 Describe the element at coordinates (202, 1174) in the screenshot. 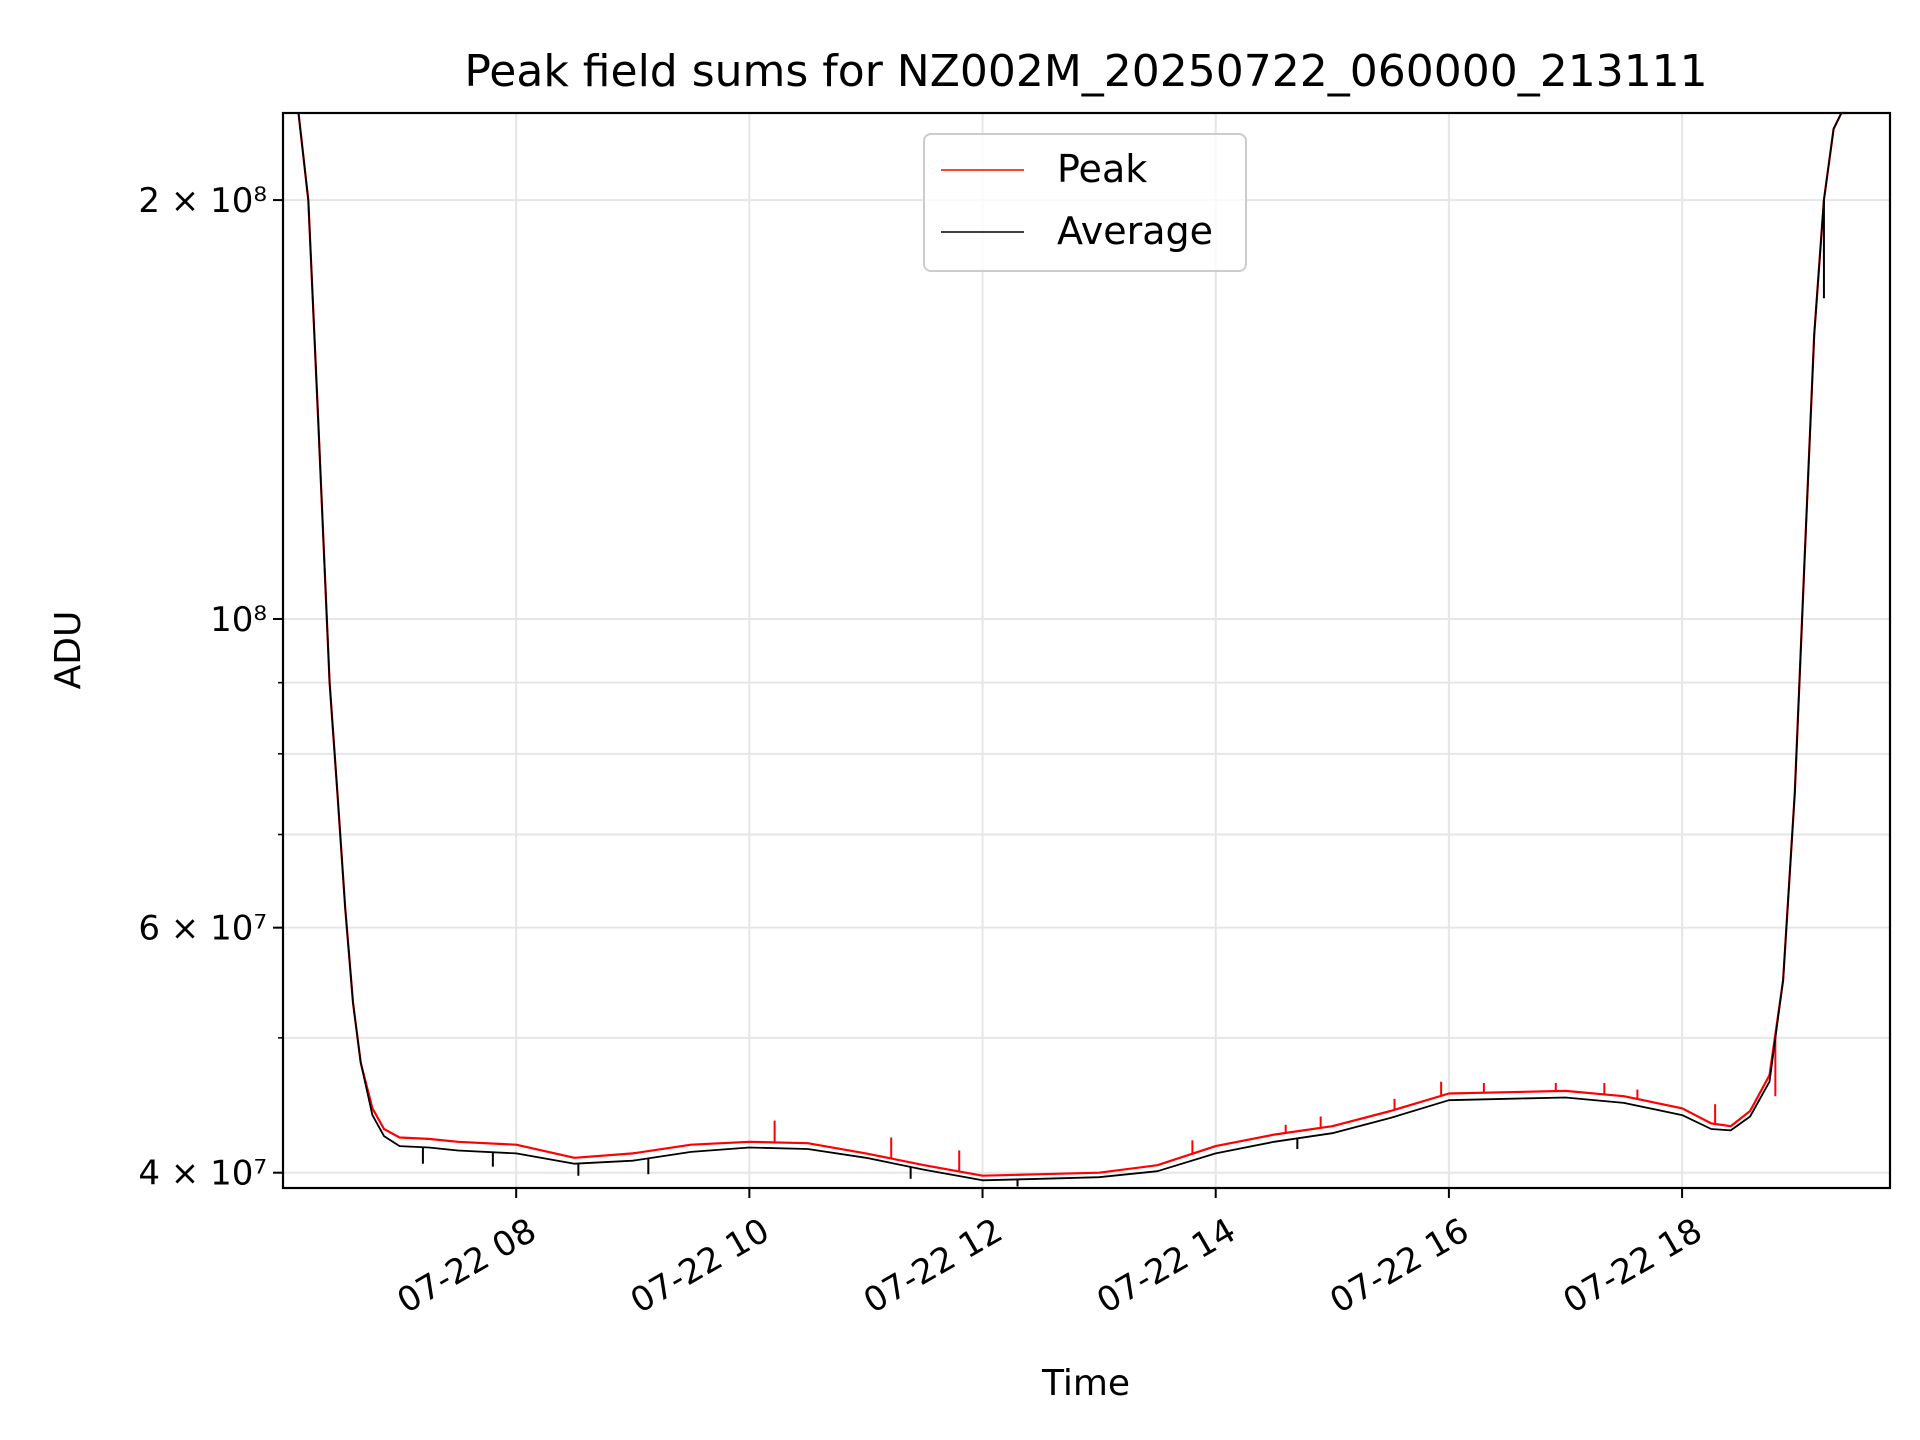

I see `y-tick-label: 4 × 10⁷` at that location.